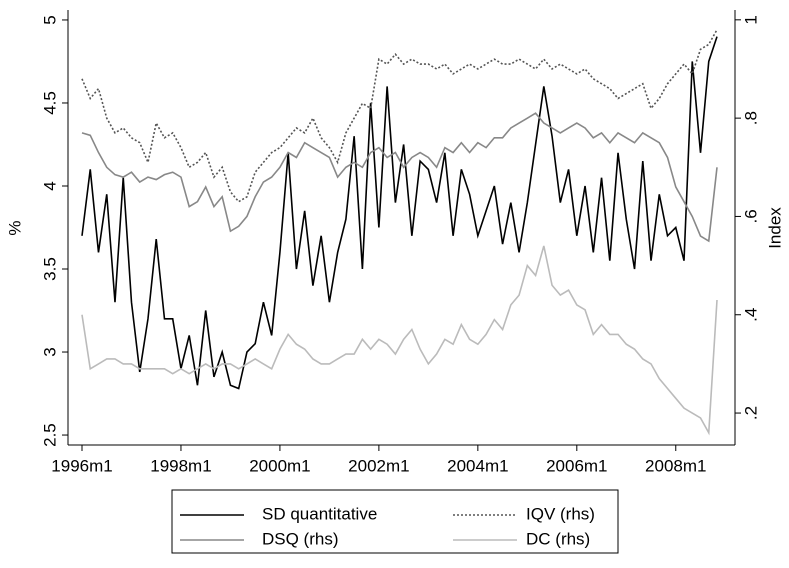  Describe the element at coordinates (560, 513) in the screenshot. I see `legend-label: IQV (rhs)` at that location.